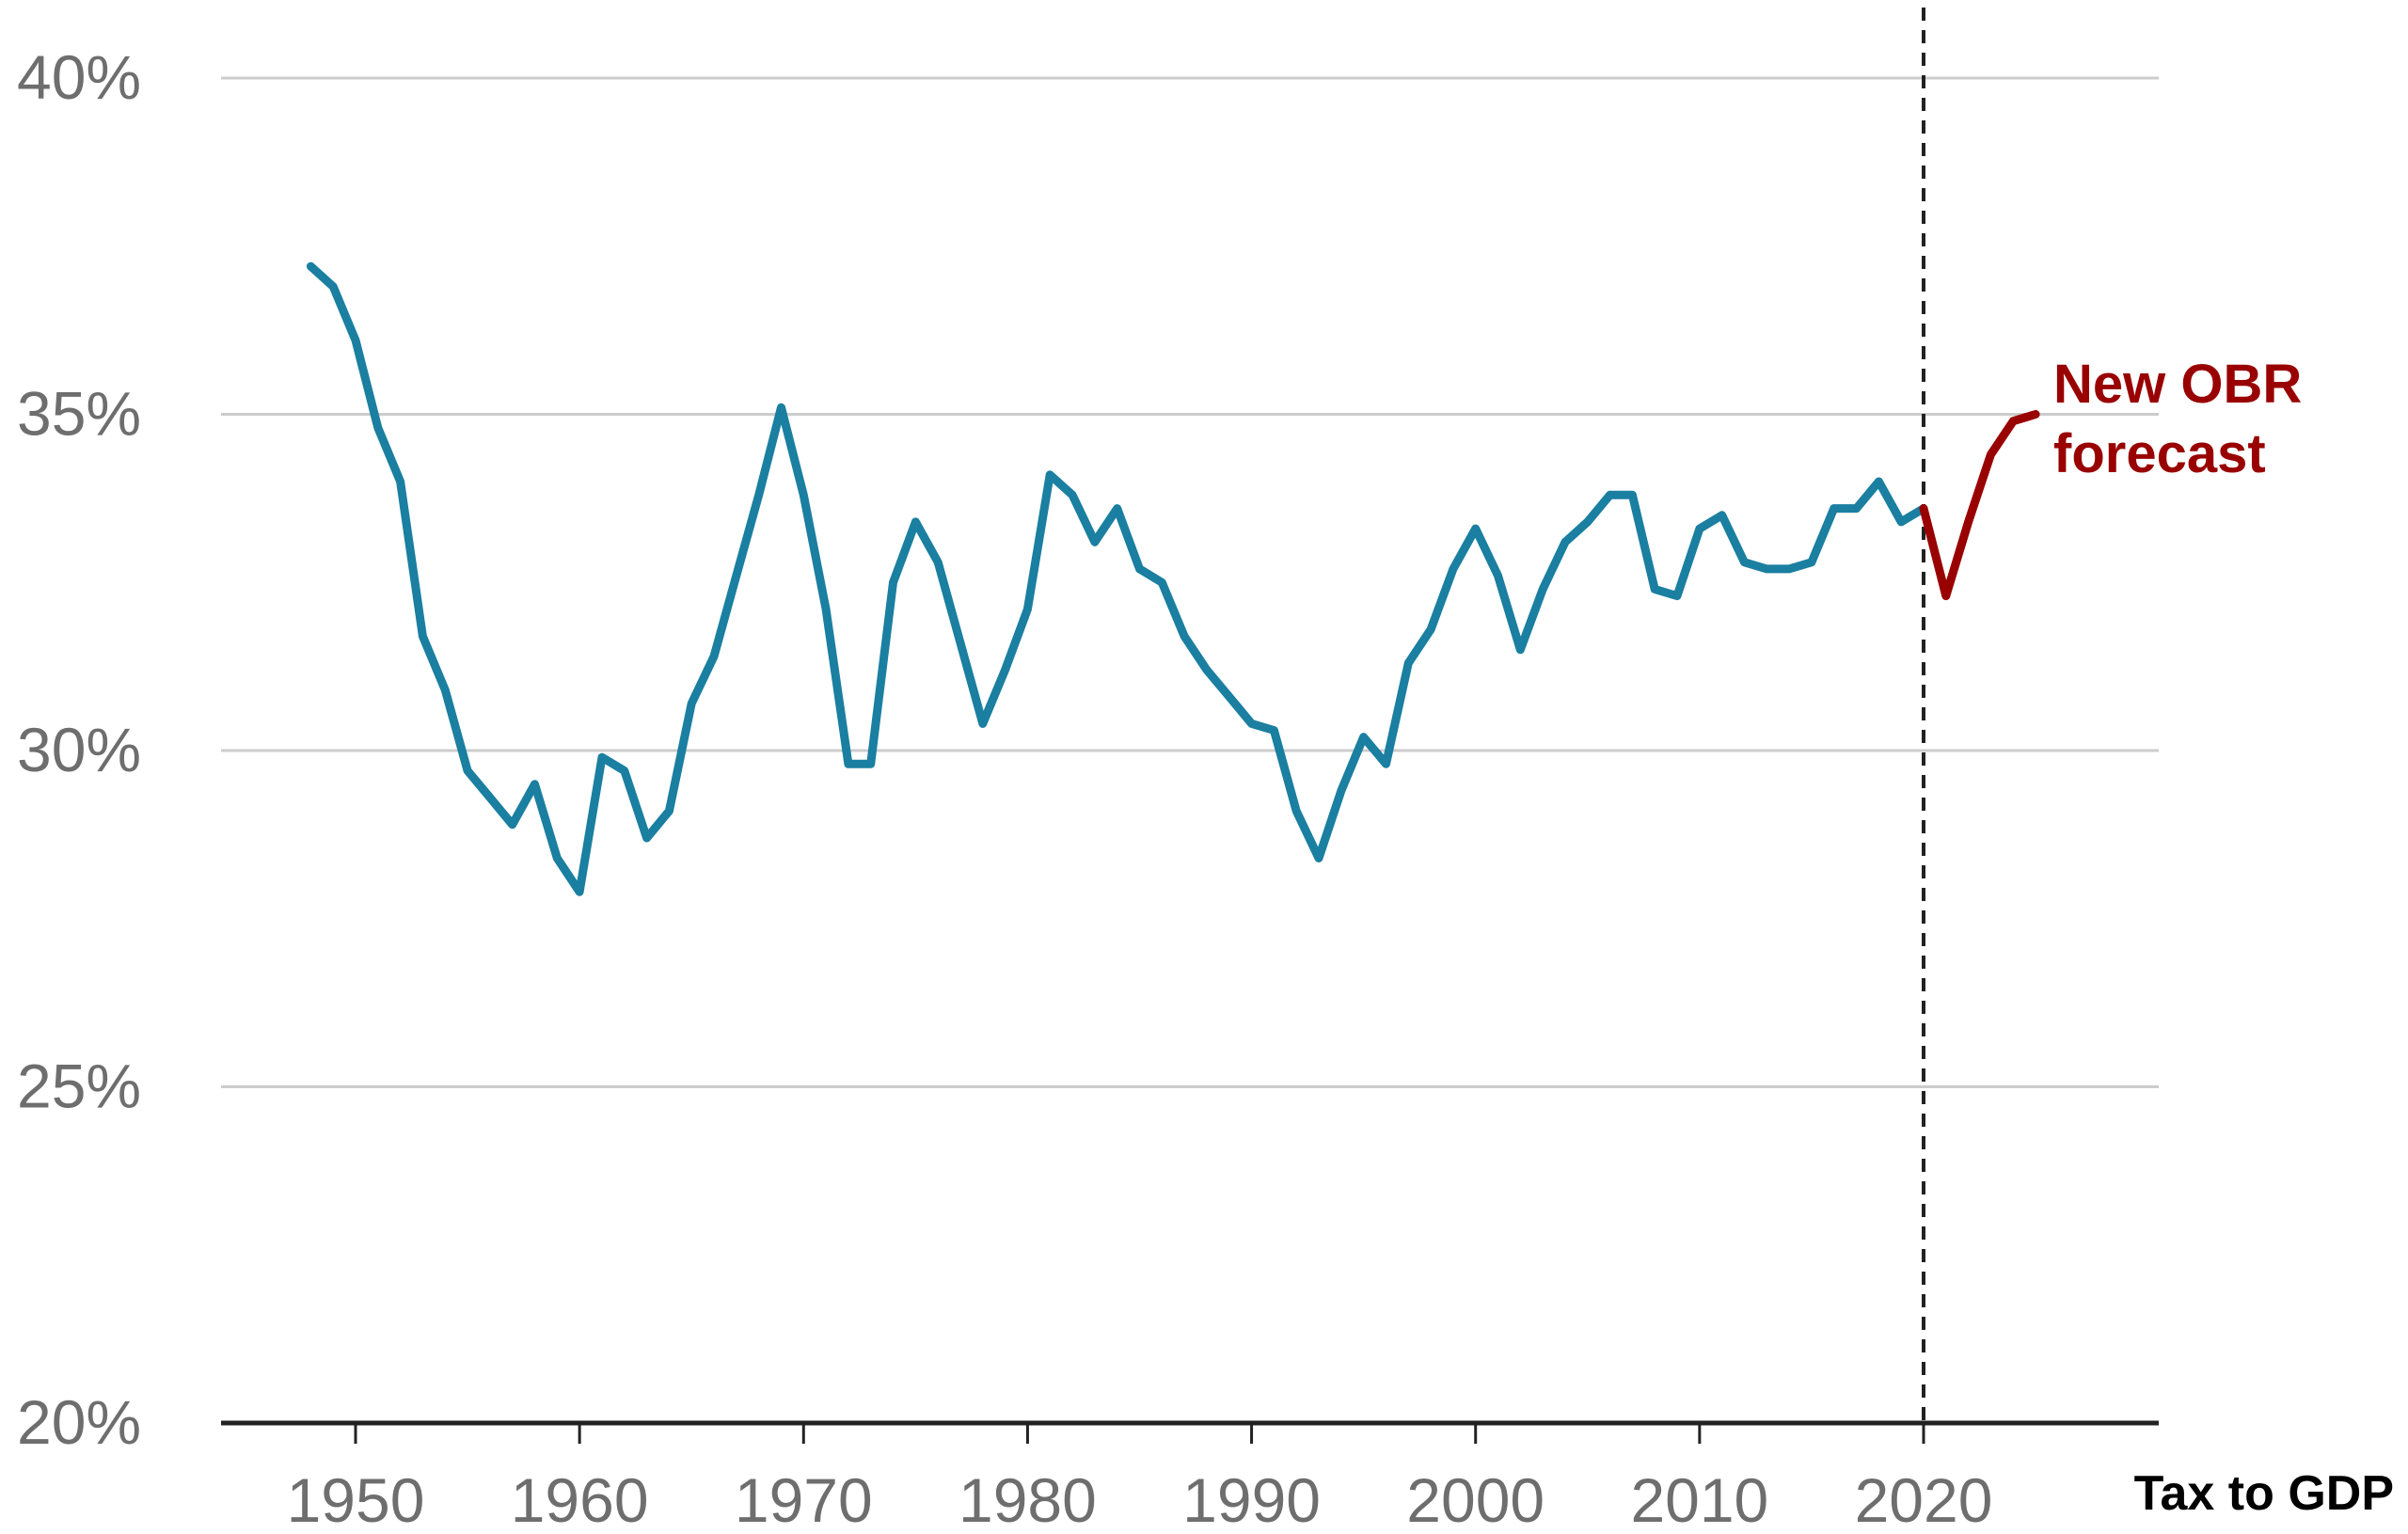 Image resolution: width=2408 pixels, height=1534 pixels. I want to click on y-tick-label: 20%, so click(79, 1422).